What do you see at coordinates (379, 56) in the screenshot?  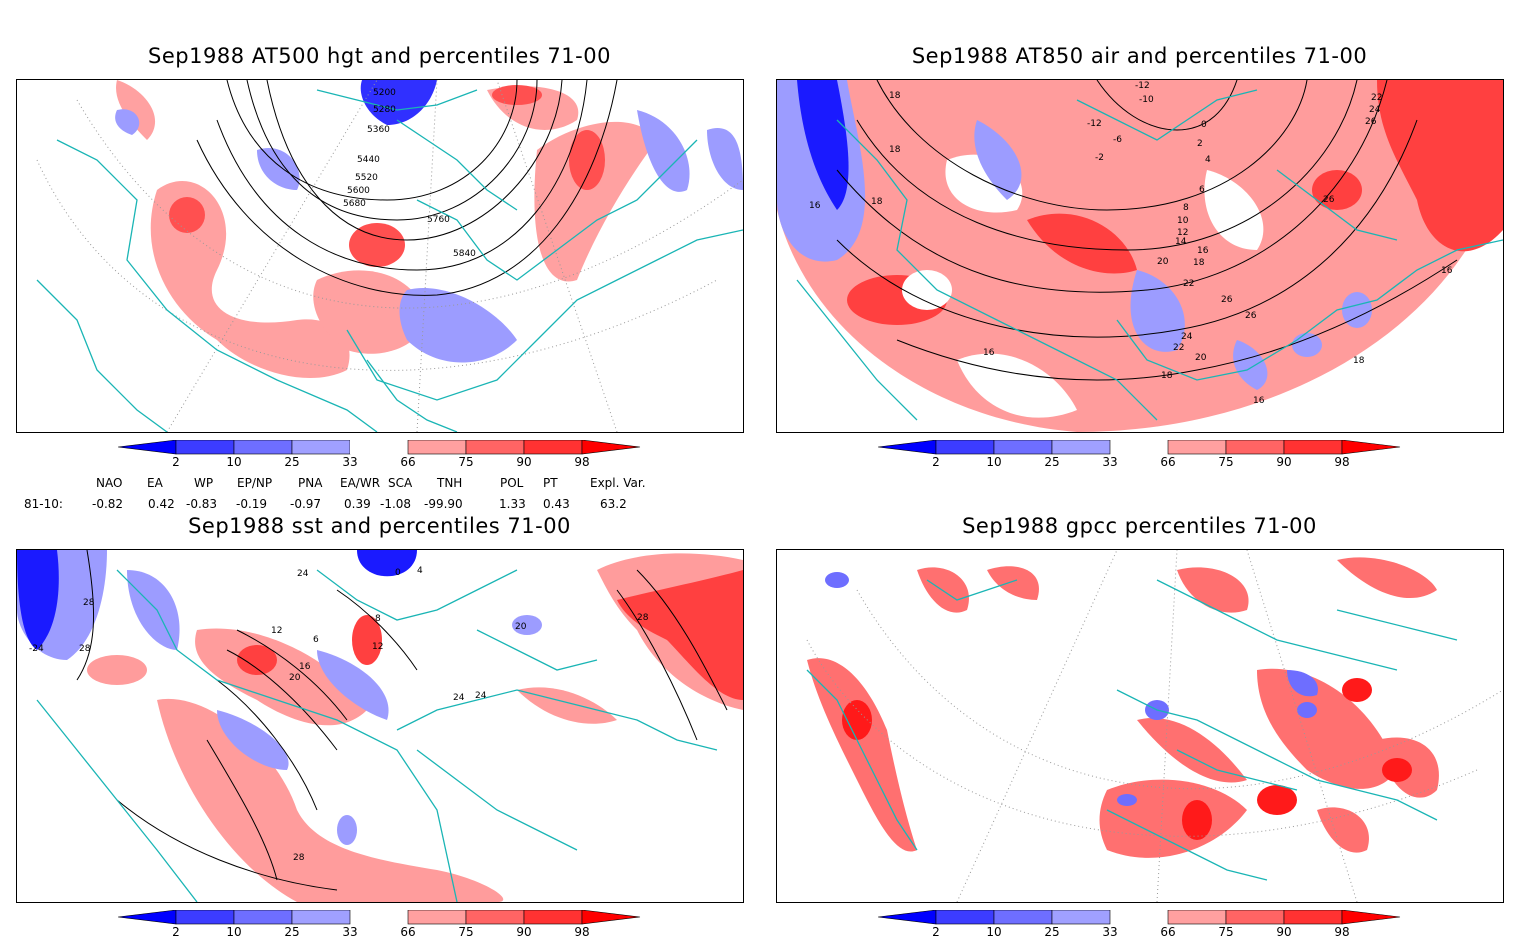 I see `panel-title-at500: Sep1988 AT500 hgt and percentiles 71-00` at bounding box center [379, 56].